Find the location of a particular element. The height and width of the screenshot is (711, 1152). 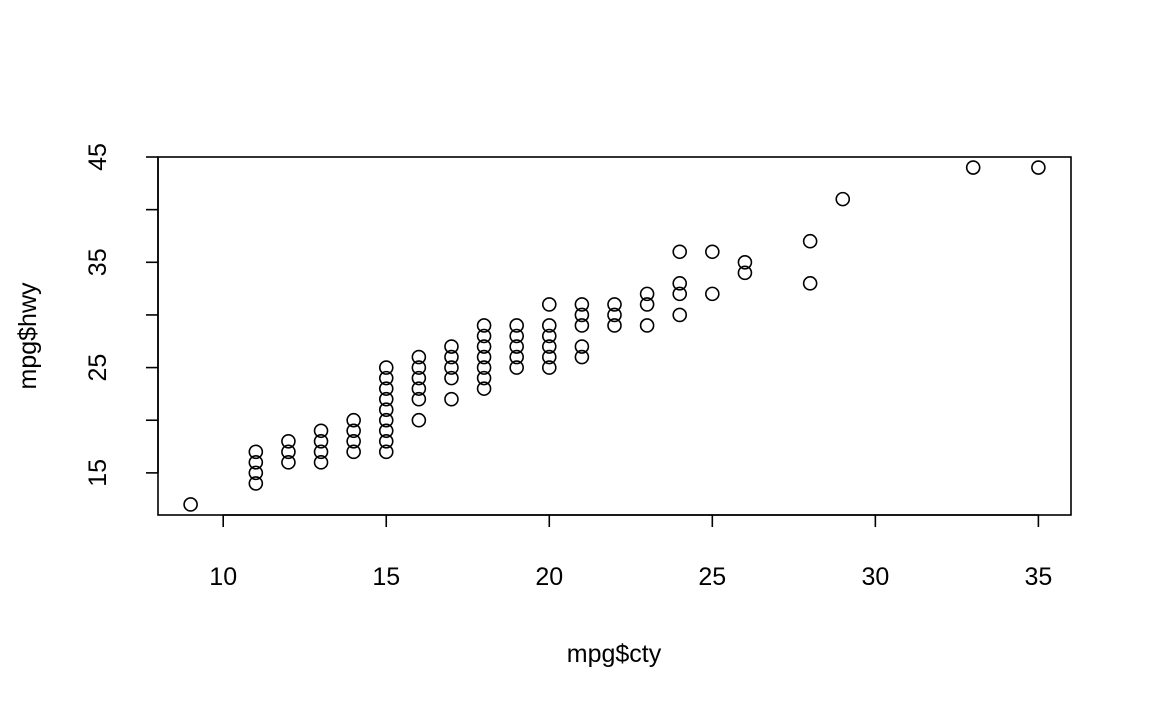

x-tick-label: 20 is located at coordinates (549, 577).